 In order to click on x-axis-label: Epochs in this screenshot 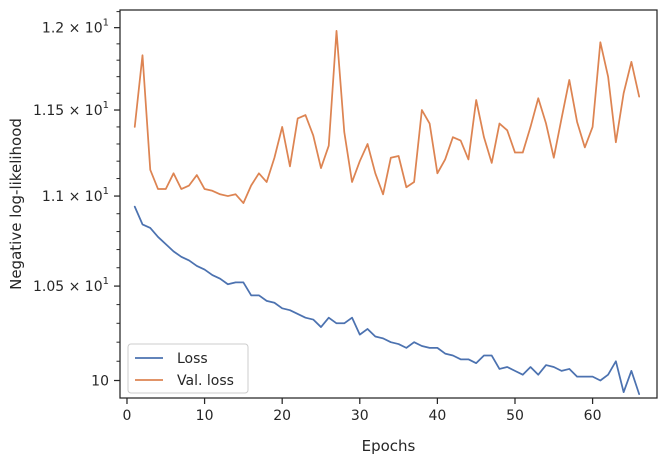, I will do `click(389, 446)`.